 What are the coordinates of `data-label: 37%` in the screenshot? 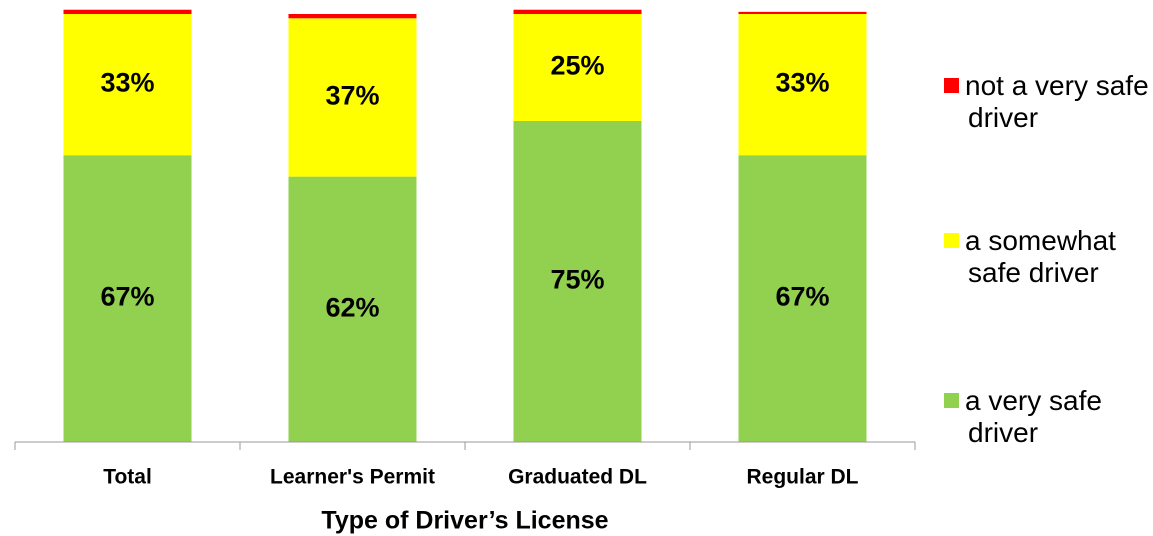 It's located at (352, 96).